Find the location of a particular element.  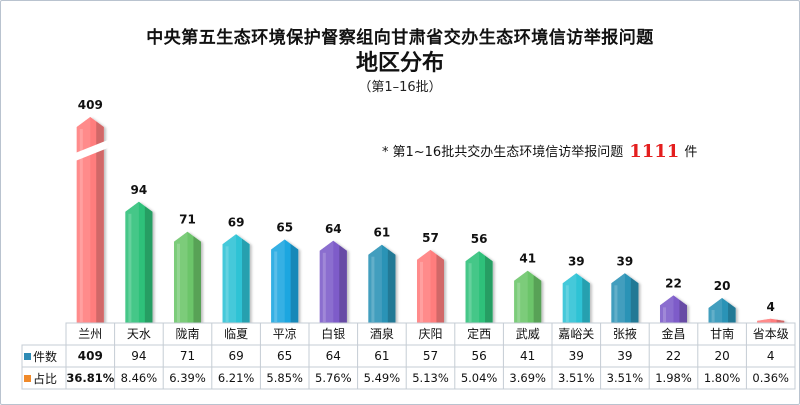

row1-marker is located at coordinates (27, 356).